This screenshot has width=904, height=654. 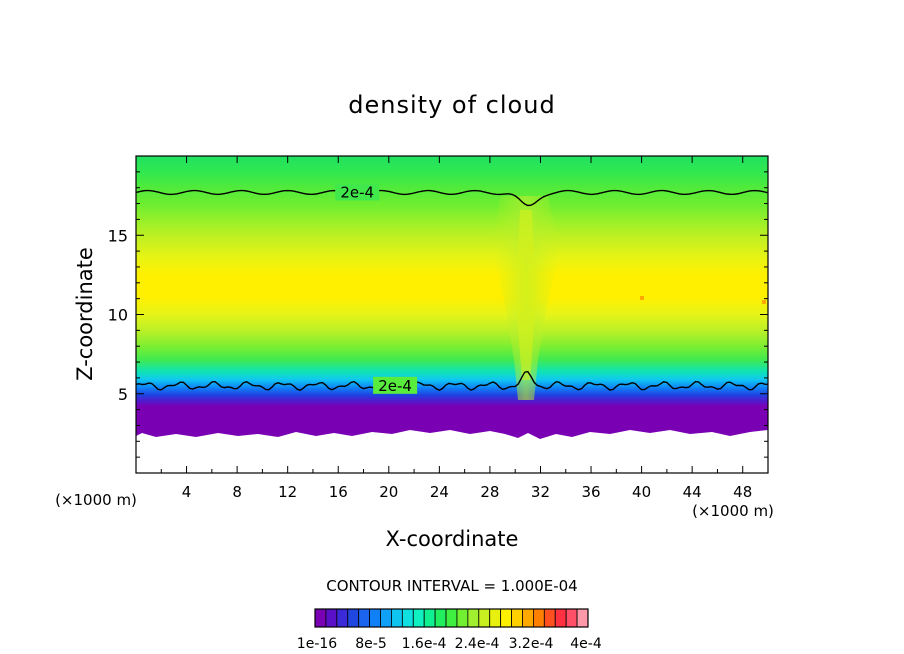 I want to click on colorbar-frame, so click(x=451, y=618).